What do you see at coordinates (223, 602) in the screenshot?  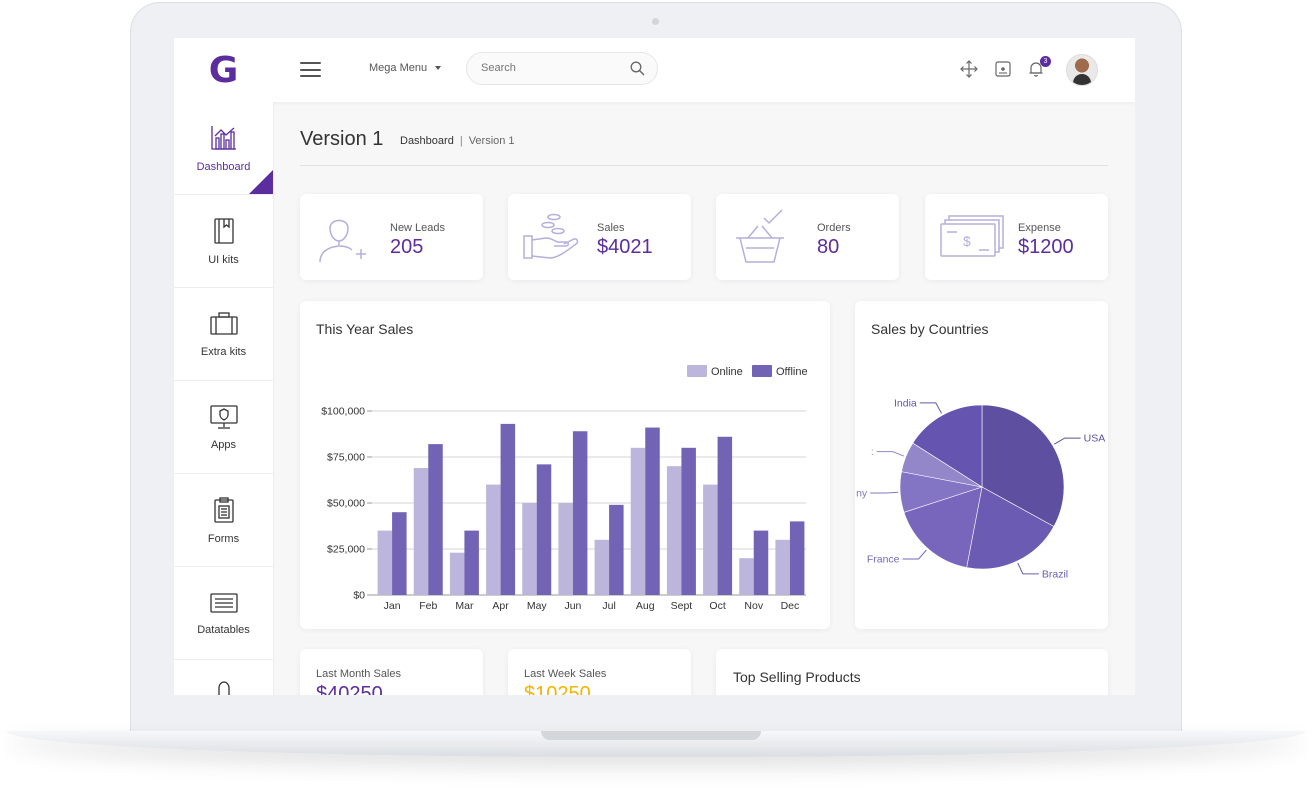 I see `table-icon` at bounding box center [223, 602].